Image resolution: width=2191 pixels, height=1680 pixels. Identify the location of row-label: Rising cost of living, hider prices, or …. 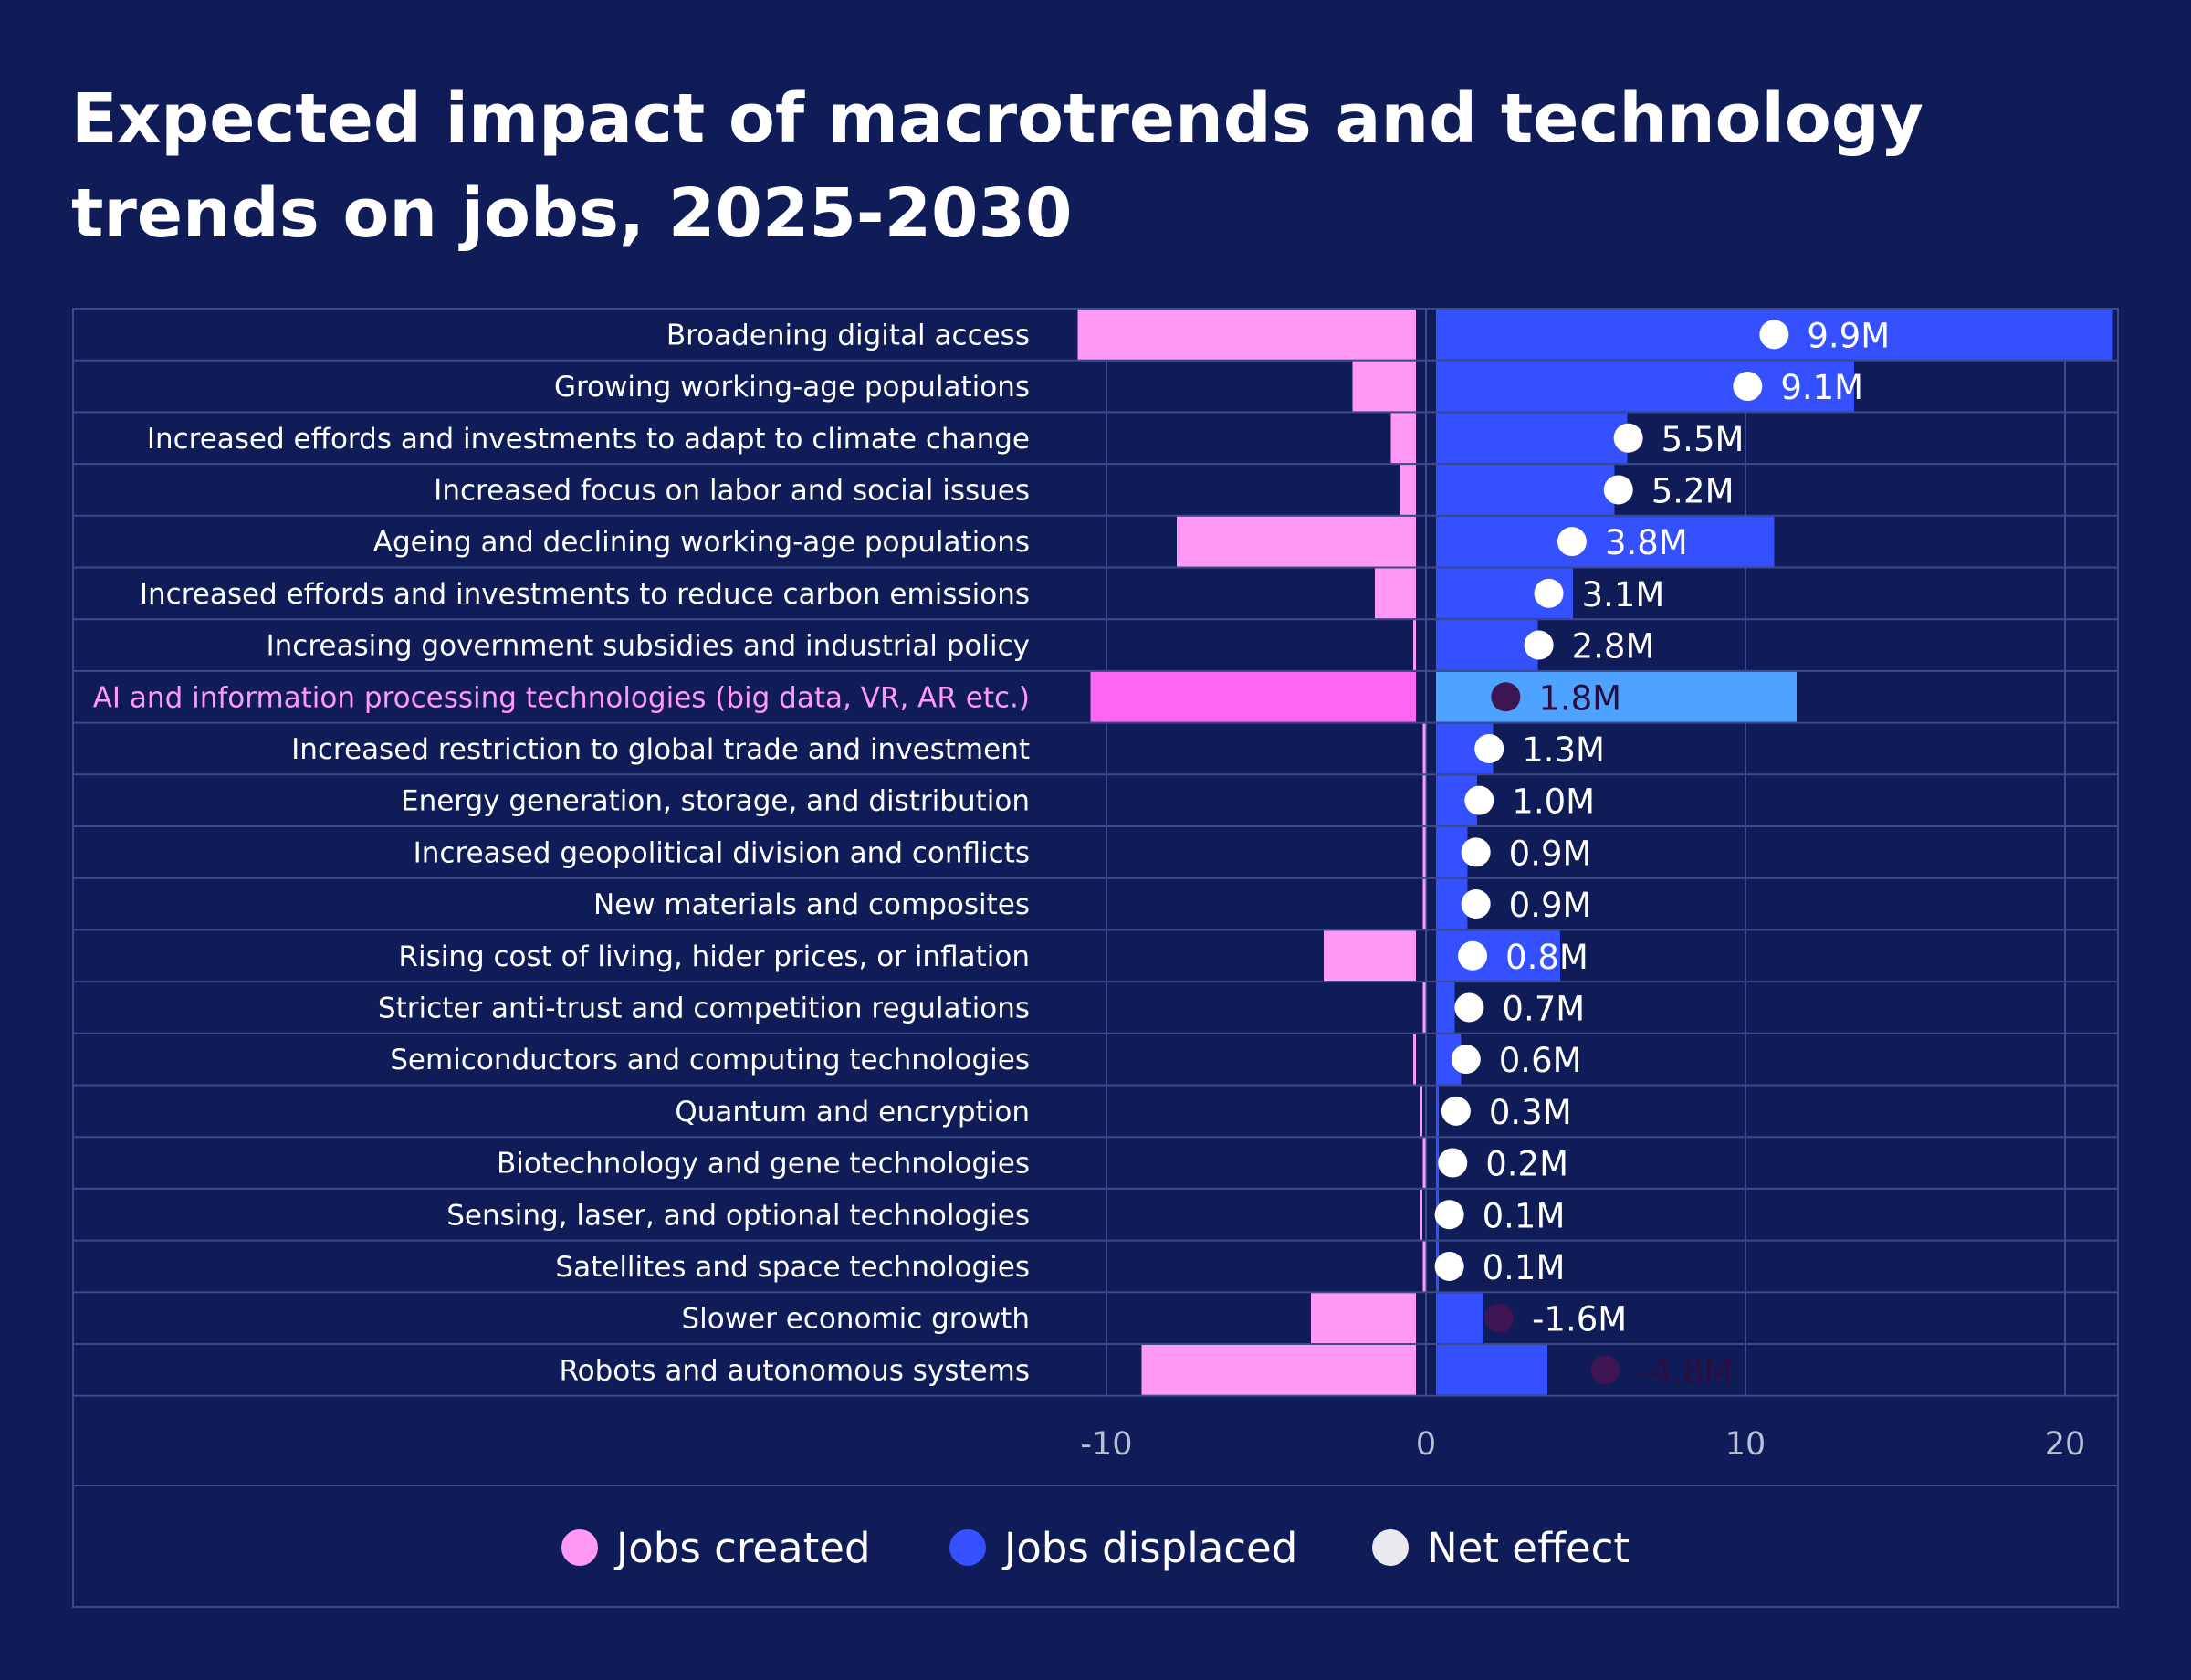
(714, 957).